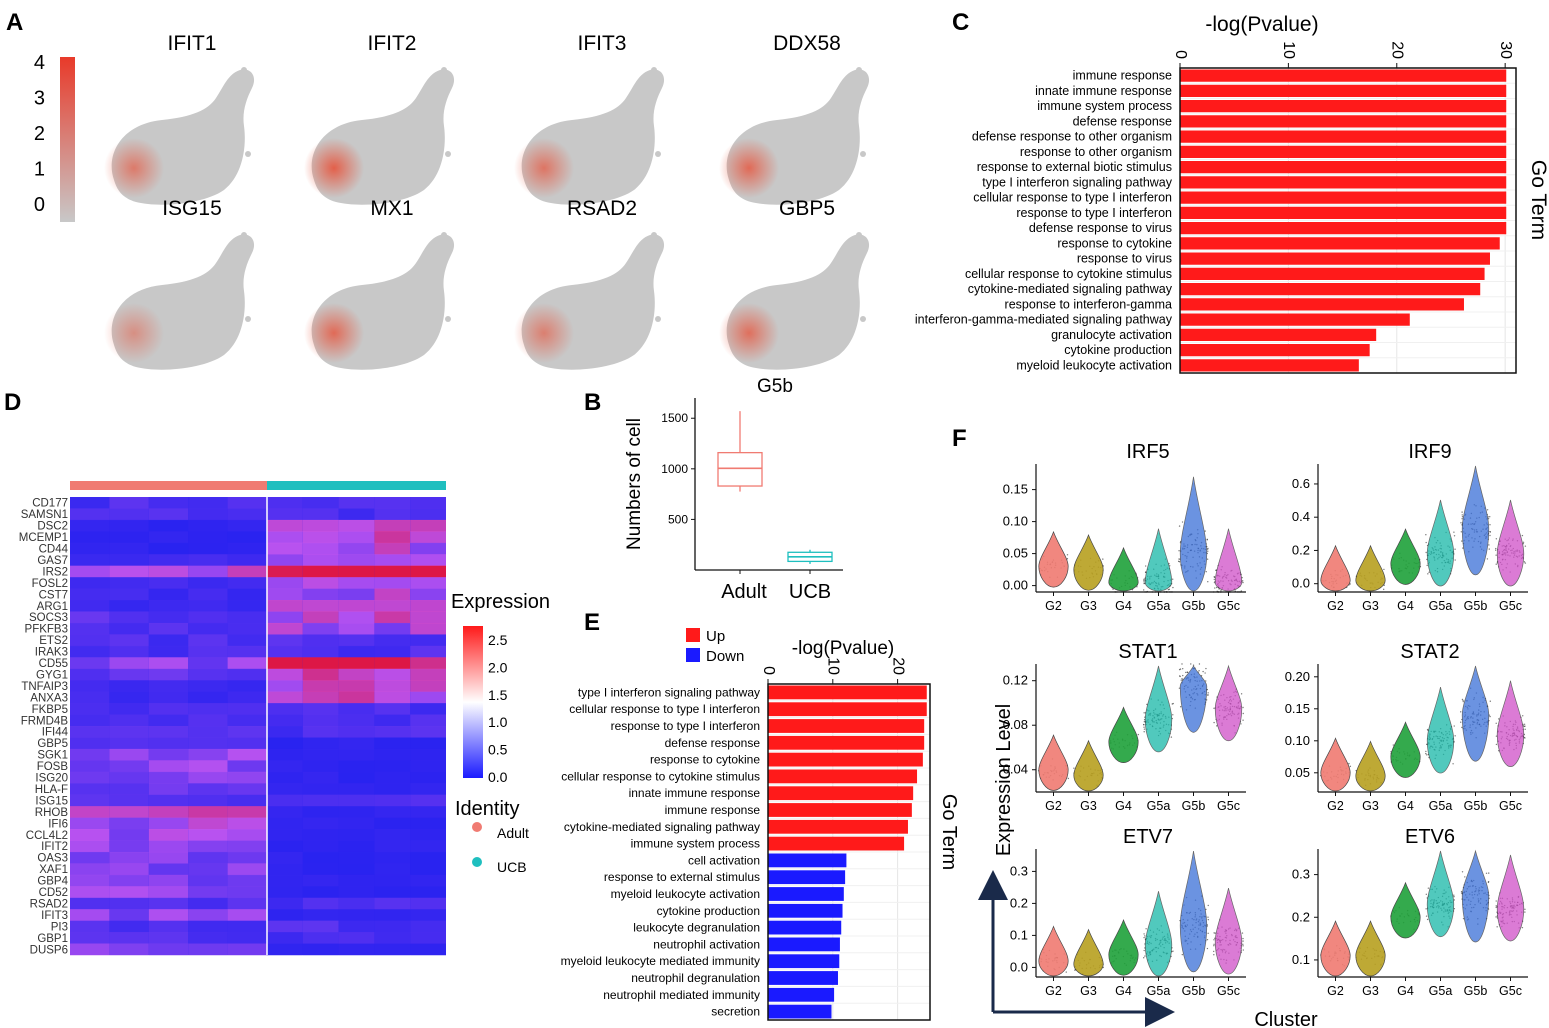  I want to click on umap-plot: MX1, so click(379, 283).